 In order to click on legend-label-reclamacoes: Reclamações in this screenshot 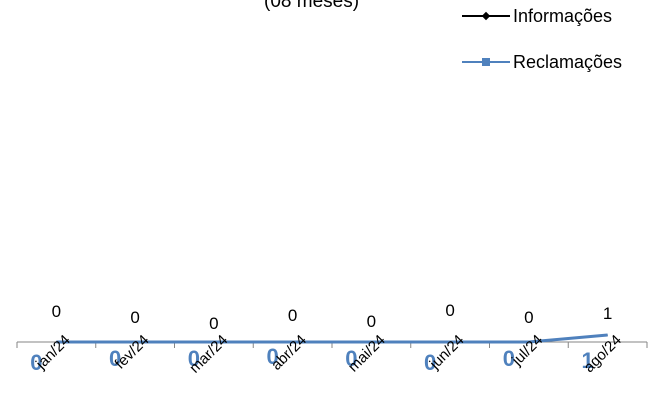, I will do `click(568, 61)`.